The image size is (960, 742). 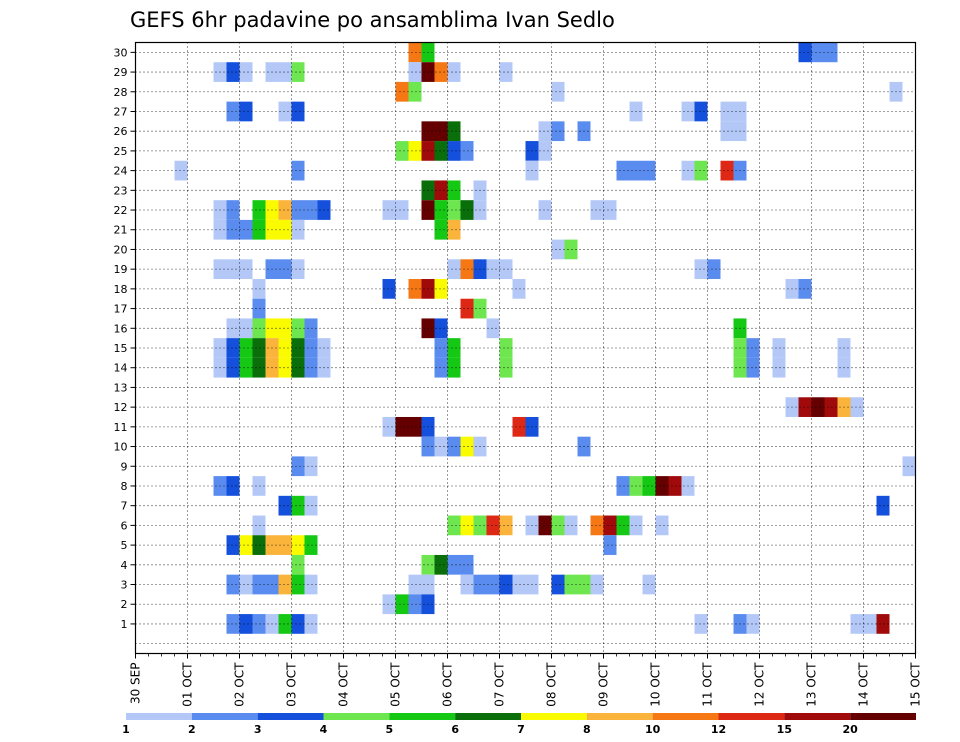 I want to click on y-tick-label: 14, so click(x=121, y=368).